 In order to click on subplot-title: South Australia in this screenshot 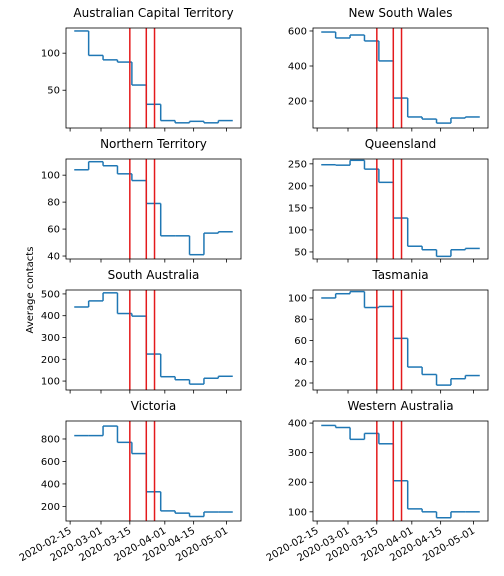, I will do `click(154, 275)`.